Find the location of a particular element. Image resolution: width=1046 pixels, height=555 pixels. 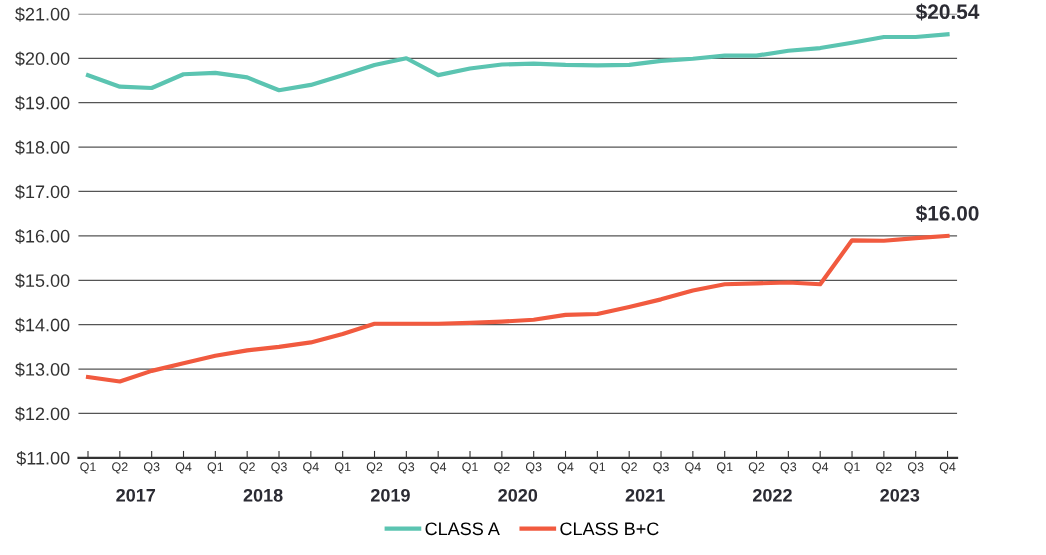

data-label: $16.00 is located at coordinates (947, 213).